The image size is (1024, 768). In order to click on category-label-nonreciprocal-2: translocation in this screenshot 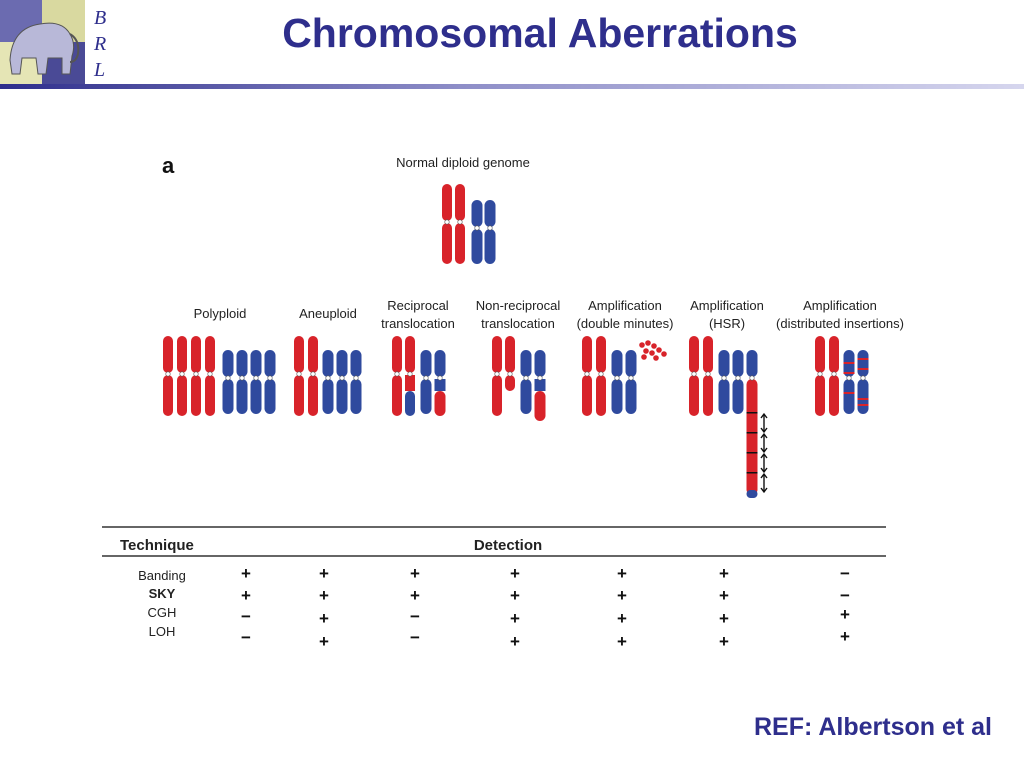, I will do `click(518, 323)`.